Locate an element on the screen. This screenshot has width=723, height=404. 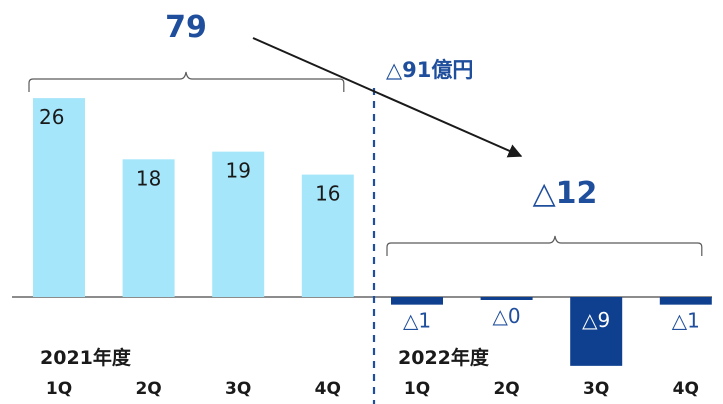
bar-value-label: 26 is located at coordinates (51, 117).